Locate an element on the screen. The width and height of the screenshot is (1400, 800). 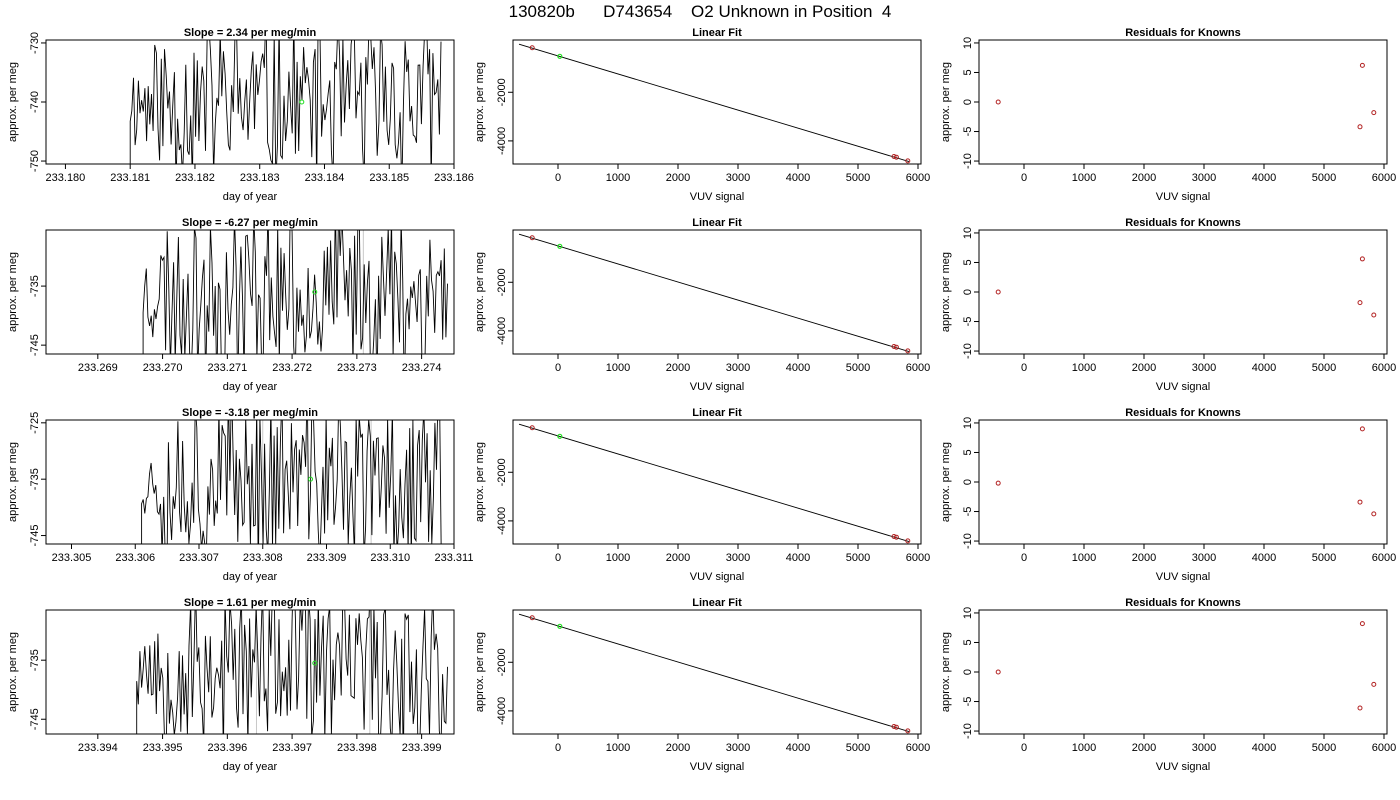
x-tick-label: 233.181 is located at coordinates (130, 178).